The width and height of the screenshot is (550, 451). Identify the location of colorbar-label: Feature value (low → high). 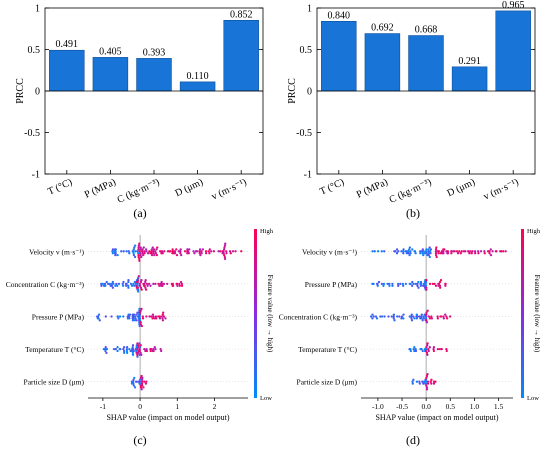
(537, 314).